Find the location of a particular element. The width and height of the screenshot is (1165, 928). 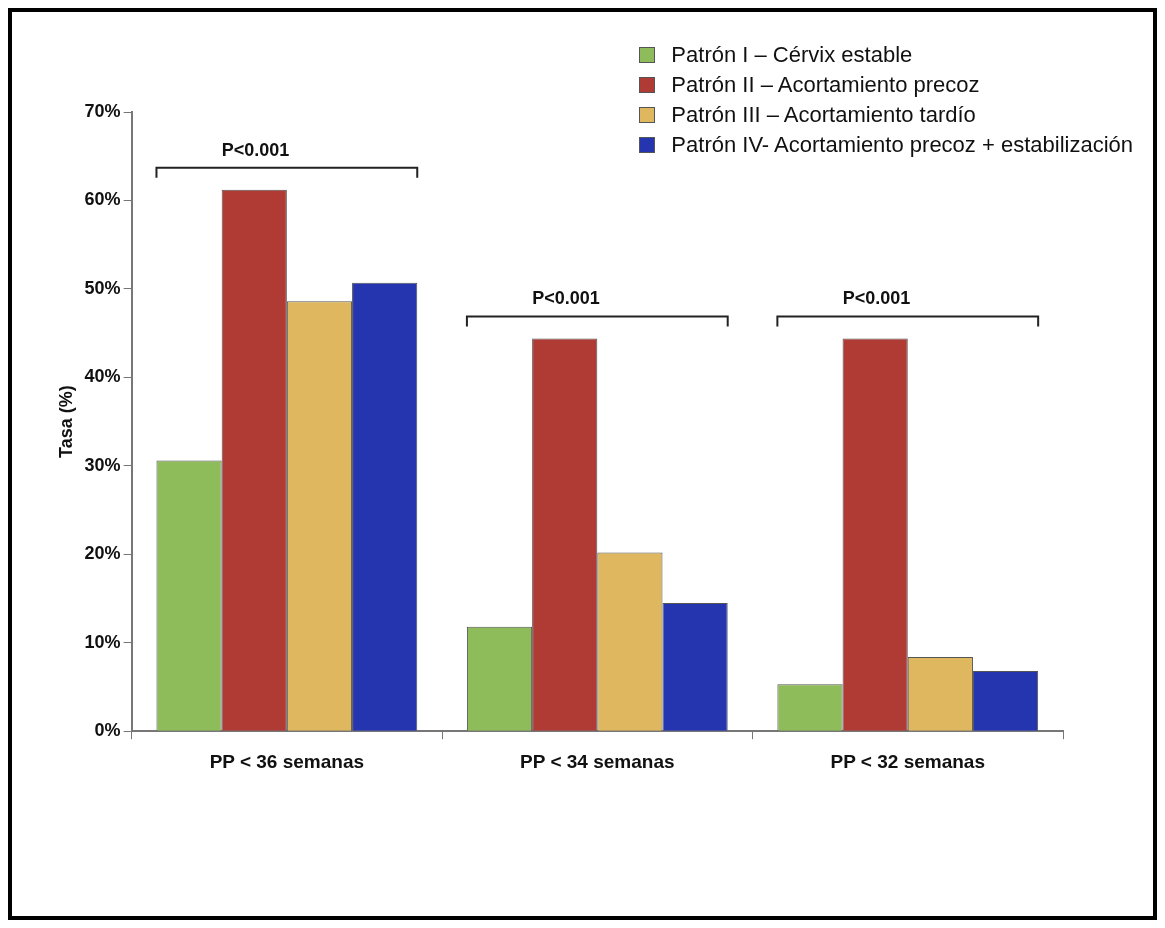

x-tick-label: PP < 36 semanas is located at coordinates (287, 761).